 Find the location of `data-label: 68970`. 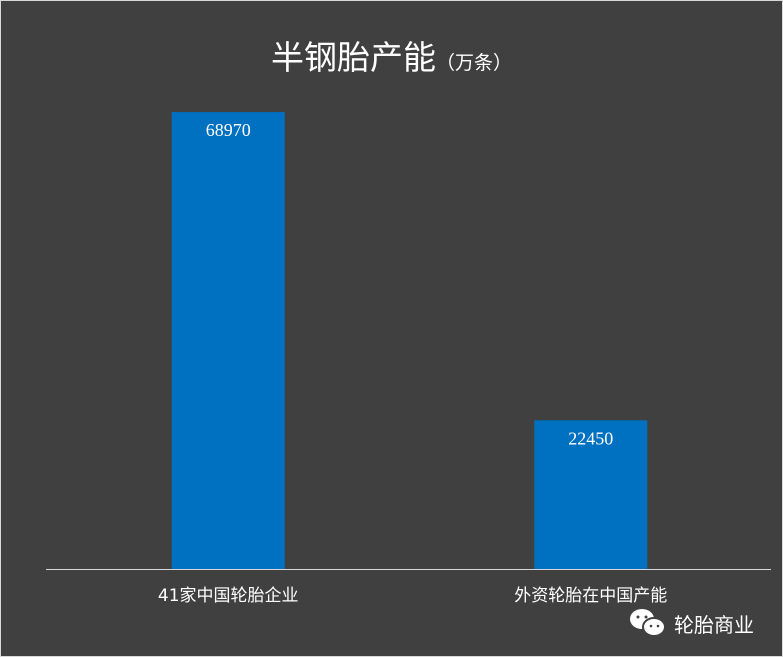

data-label: 68970 is located at coordinates (228, 130).